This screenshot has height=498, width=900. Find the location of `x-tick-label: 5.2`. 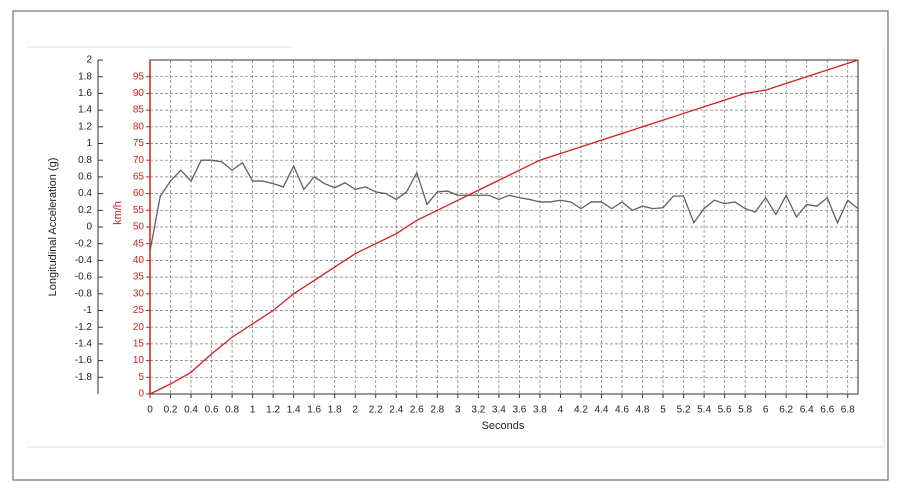

x-tick-label: 5.2 is located at coordinates (684, 410).